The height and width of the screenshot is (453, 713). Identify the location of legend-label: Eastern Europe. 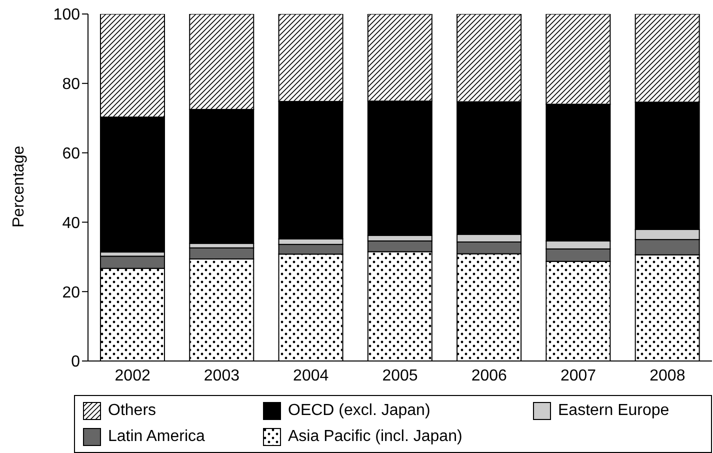
(614, 411).